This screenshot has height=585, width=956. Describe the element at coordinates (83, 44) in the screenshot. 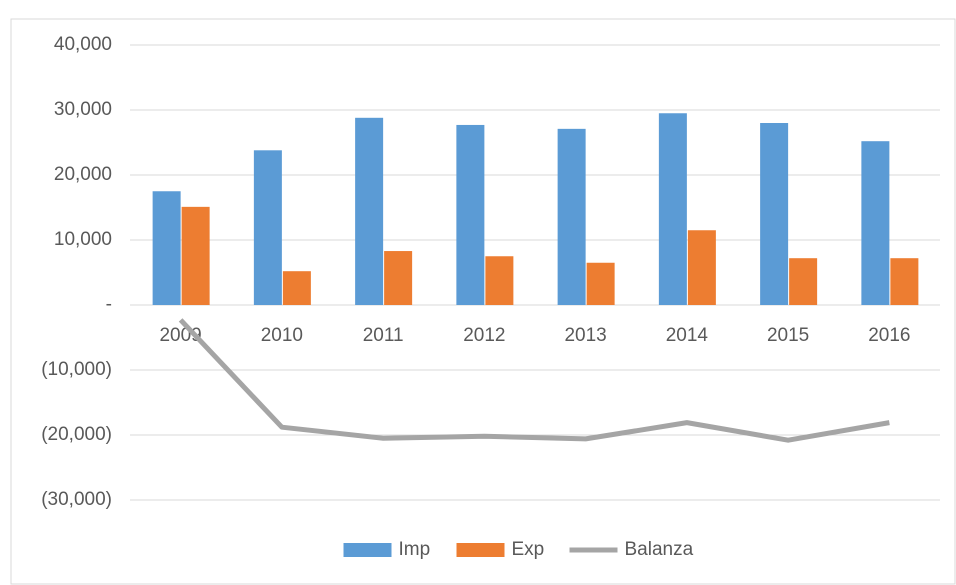

I see `y-tick-label: 40,000` at that location.